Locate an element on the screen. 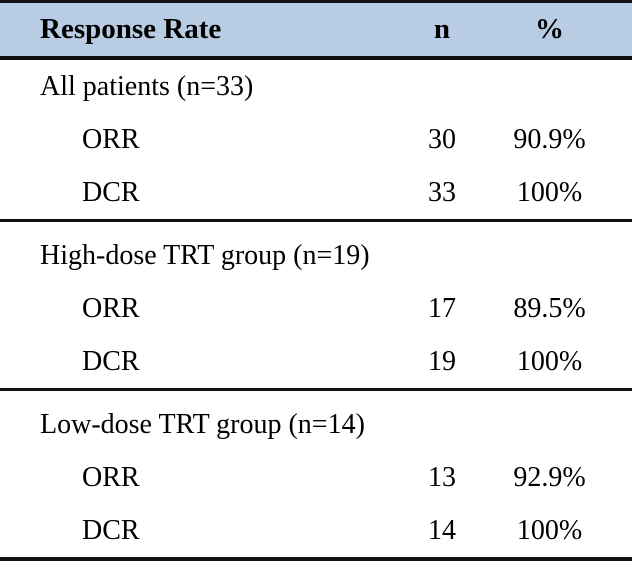 The image size is (632, 576). cell-n: 14 is located at coordinates (442, 530).